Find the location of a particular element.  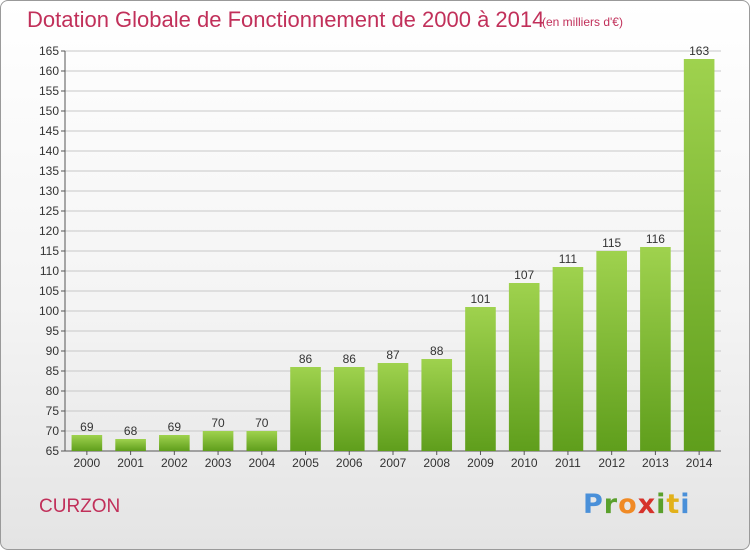

bar-2009 is located at coordinates (480, 379).